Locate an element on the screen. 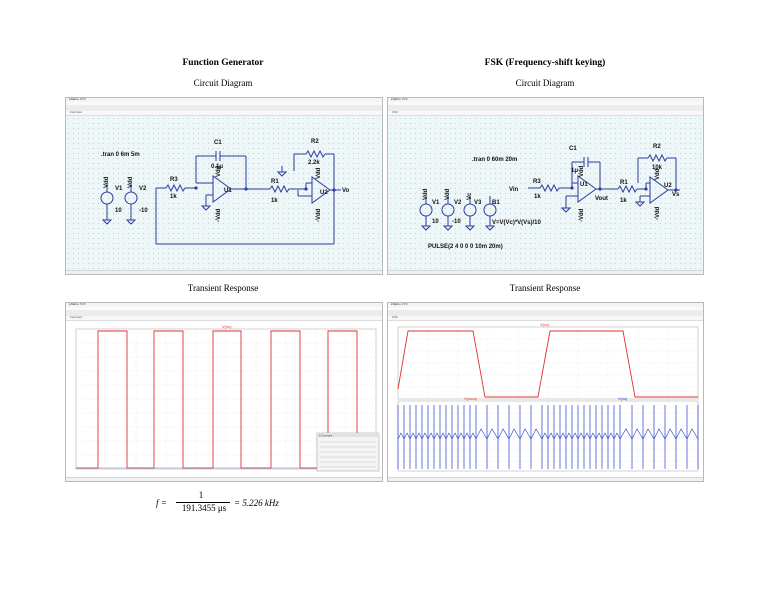  pulse-spec: PULSE(2 4 0 0 0 10m 20m) is located at coordinates (465, 247).